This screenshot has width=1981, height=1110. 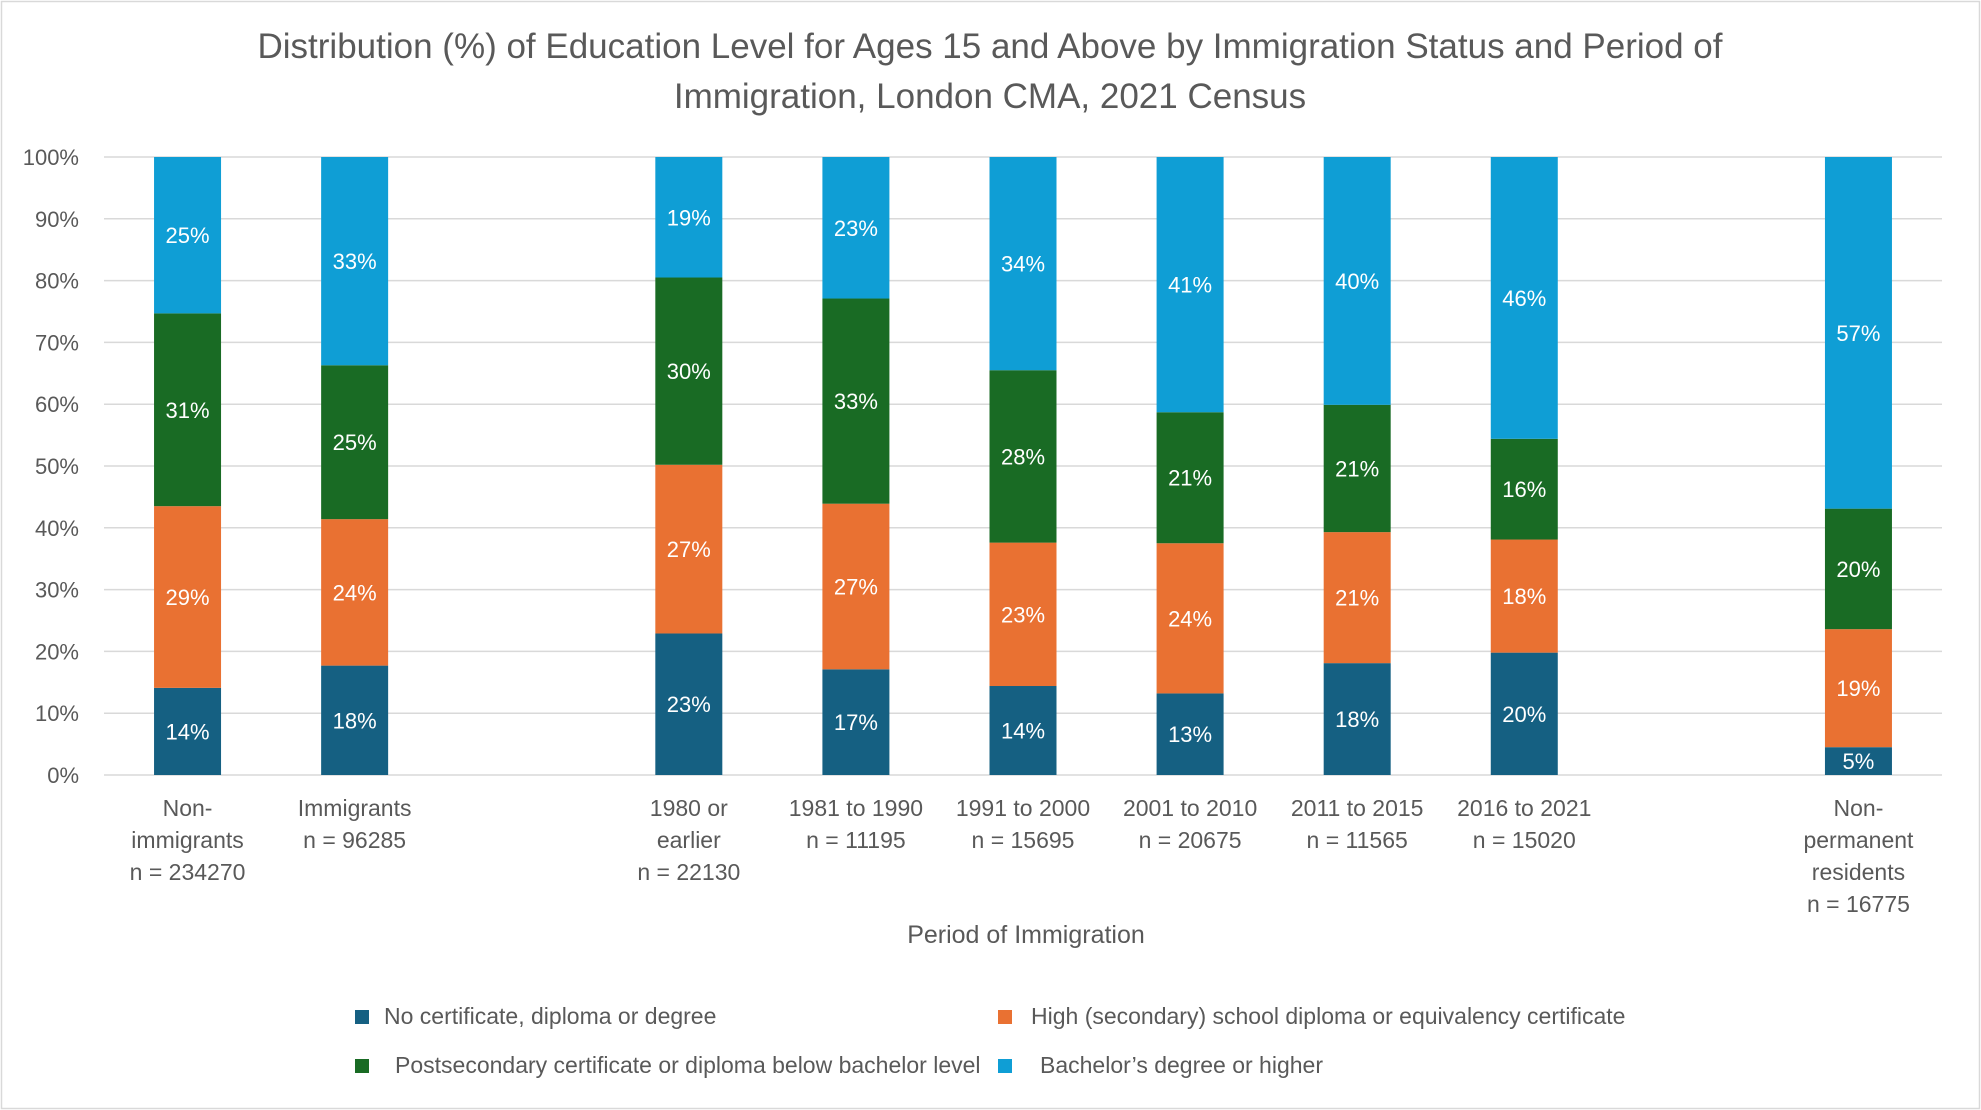 I want to click on legend-label: Bachelor’s degree or higher, so click(x=1181, y=1065).